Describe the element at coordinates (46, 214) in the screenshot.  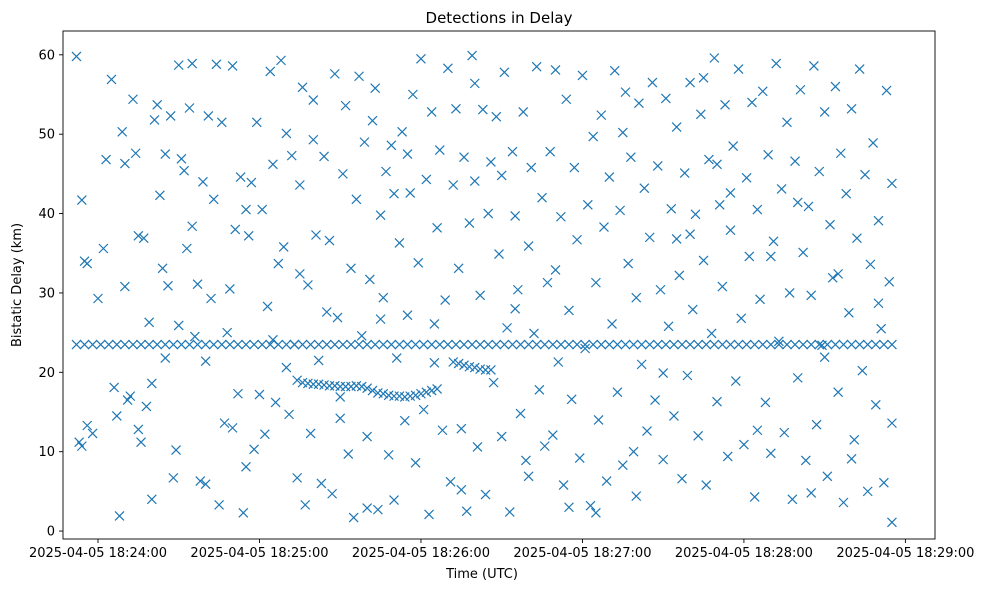
I see `y-tick-label: 40` at that location.